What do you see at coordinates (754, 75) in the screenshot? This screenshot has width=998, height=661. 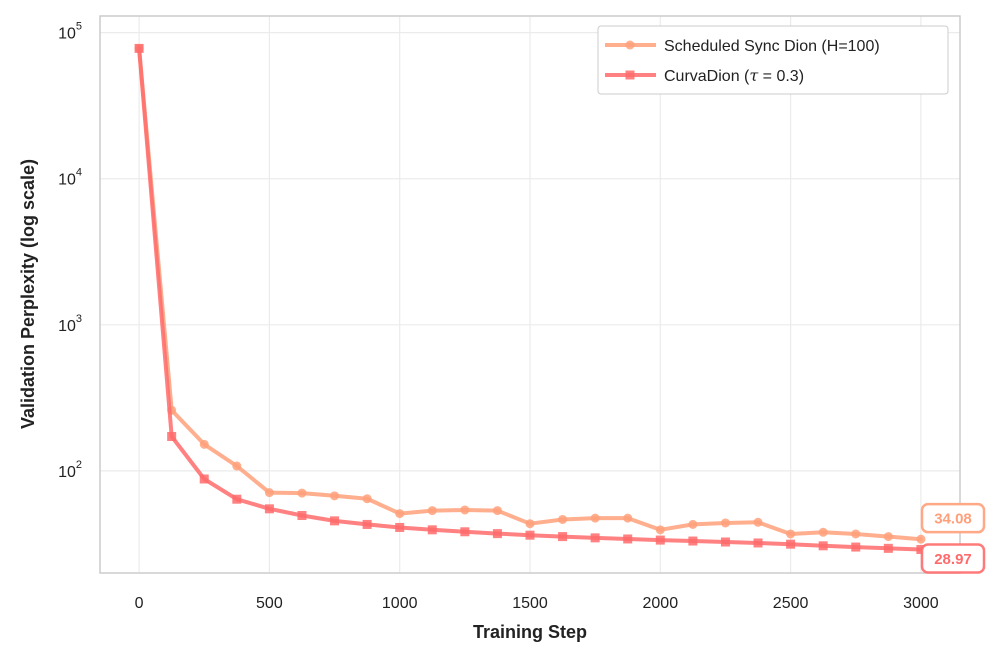 I see `legend-label-curvadion-tau: τ` at bounding box center [754, 75].